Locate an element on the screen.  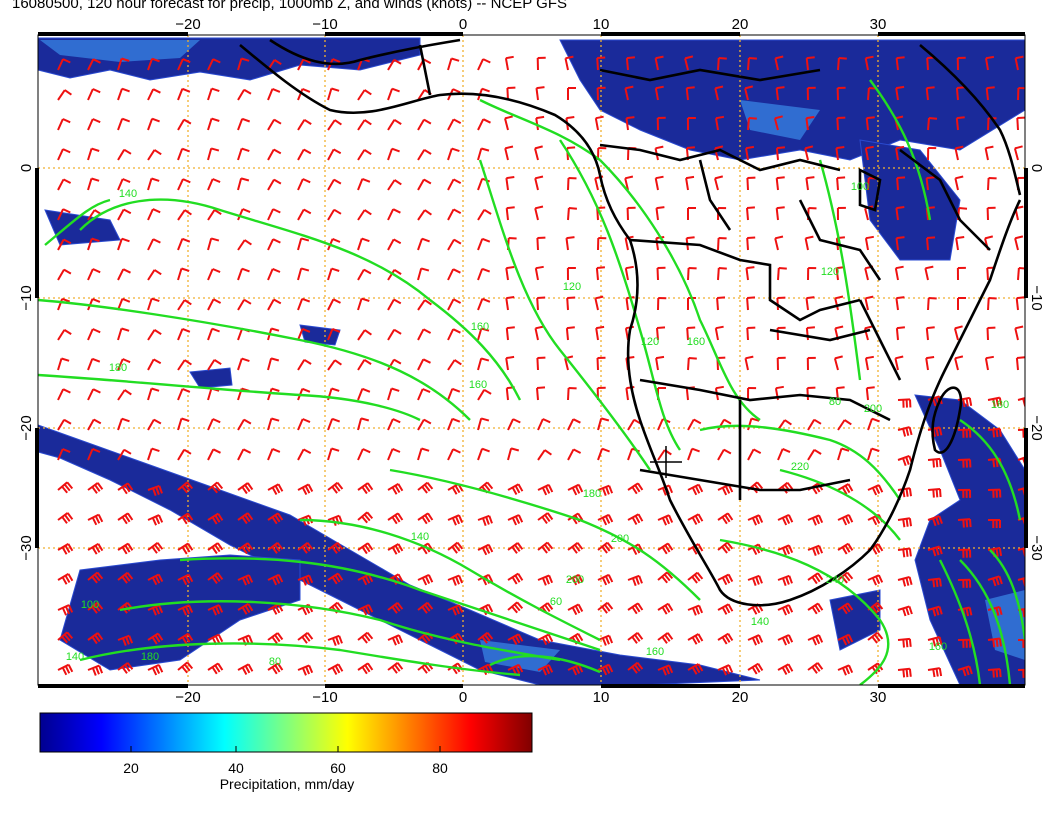
colorbar-tick-label: 40 is located at coordinates (236, 768).